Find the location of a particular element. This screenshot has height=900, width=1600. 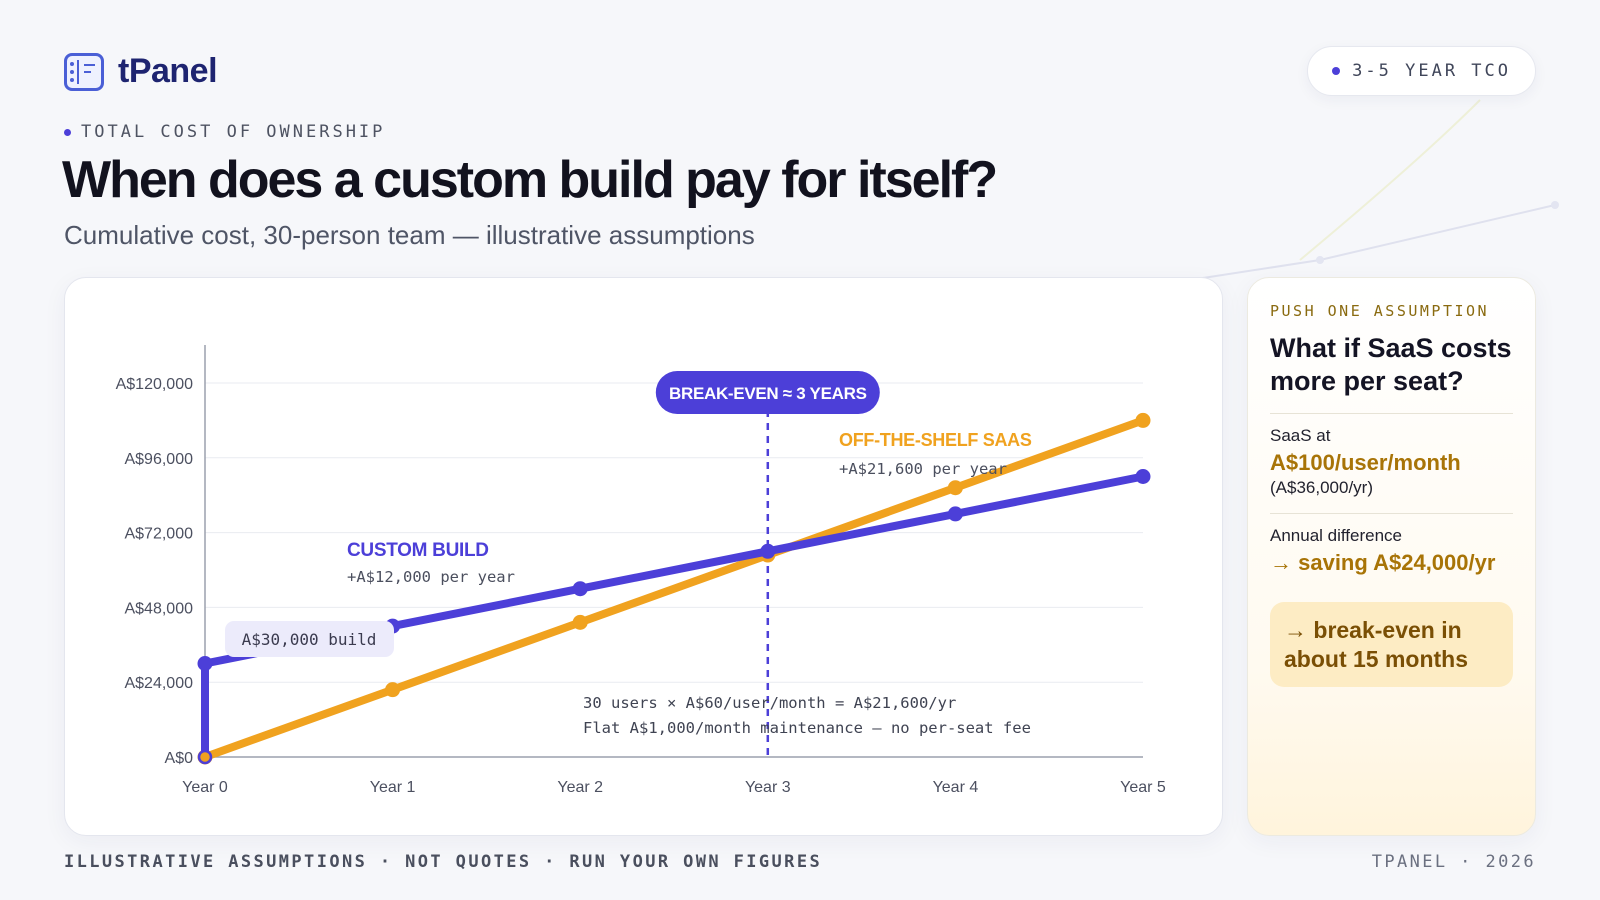

eyebrow: TOTAL COST OF OWNERSHIP is located at coordinates (224, 132).